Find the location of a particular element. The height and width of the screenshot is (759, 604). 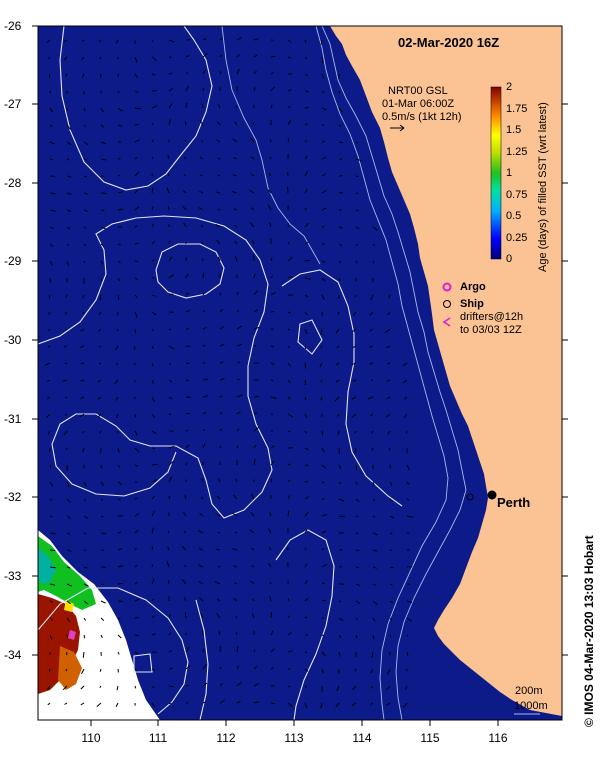

argo-symbol is located at coordinates (447, 287).